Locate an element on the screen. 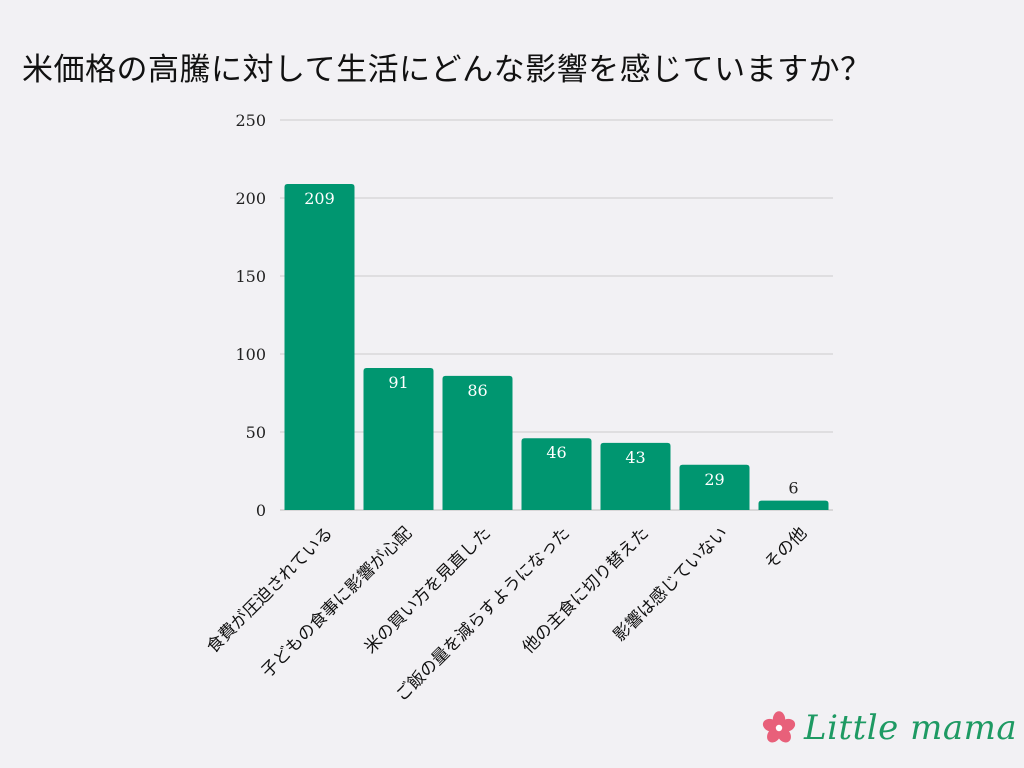 Image resolution: width=1024 pixels, height=768 pixels. y-tick-label: 50 is located at coordinates (256, 432).